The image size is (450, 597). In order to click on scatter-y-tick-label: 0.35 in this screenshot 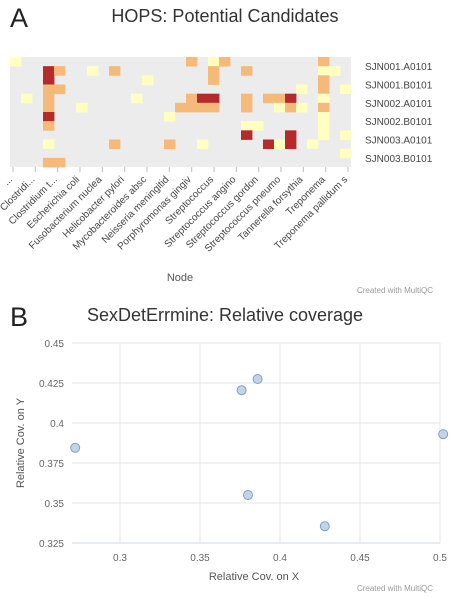, I will do `click(55, 504)`.